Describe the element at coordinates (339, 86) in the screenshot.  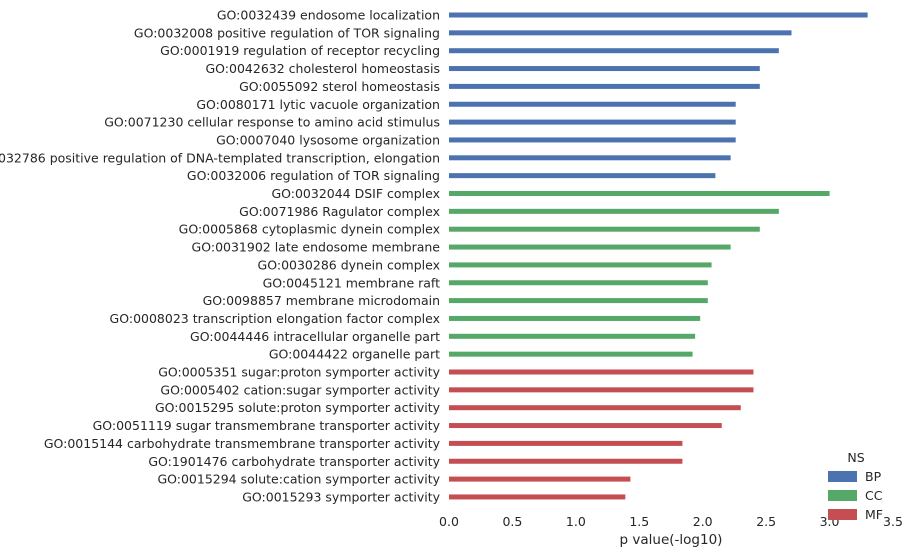
I see `category-label: GO:0055092 sterol homeostasis` at that location.